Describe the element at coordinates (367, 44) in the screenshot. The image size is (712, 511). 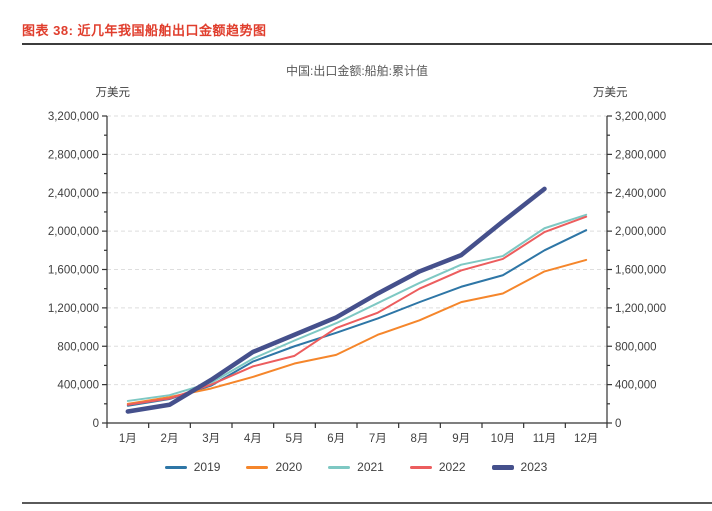
I see `caption-divider` at that location.